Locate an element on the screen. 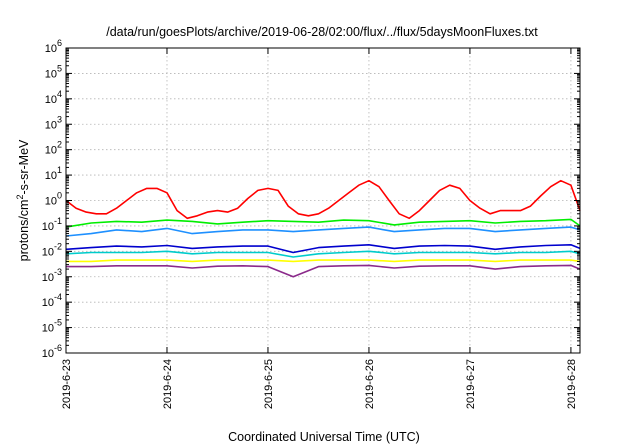 The height and width of the screenshot is (448, 640). y-tick-exponent: -1 is located at coordinates (58, 221).